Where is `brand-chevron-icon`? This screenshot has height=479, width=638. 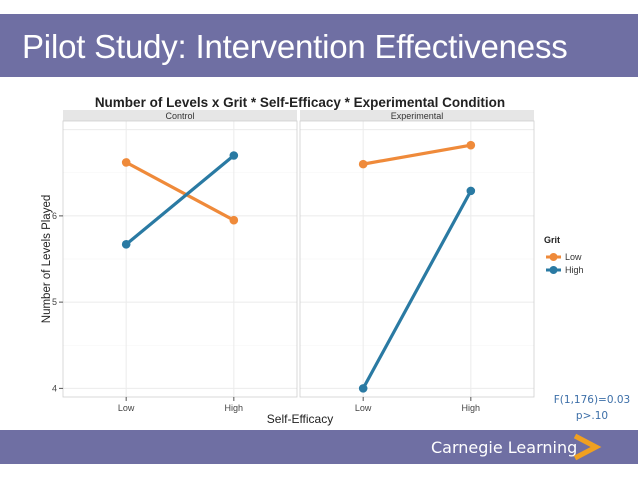
brand-chevron-icon is located at coordinates (587, 447).